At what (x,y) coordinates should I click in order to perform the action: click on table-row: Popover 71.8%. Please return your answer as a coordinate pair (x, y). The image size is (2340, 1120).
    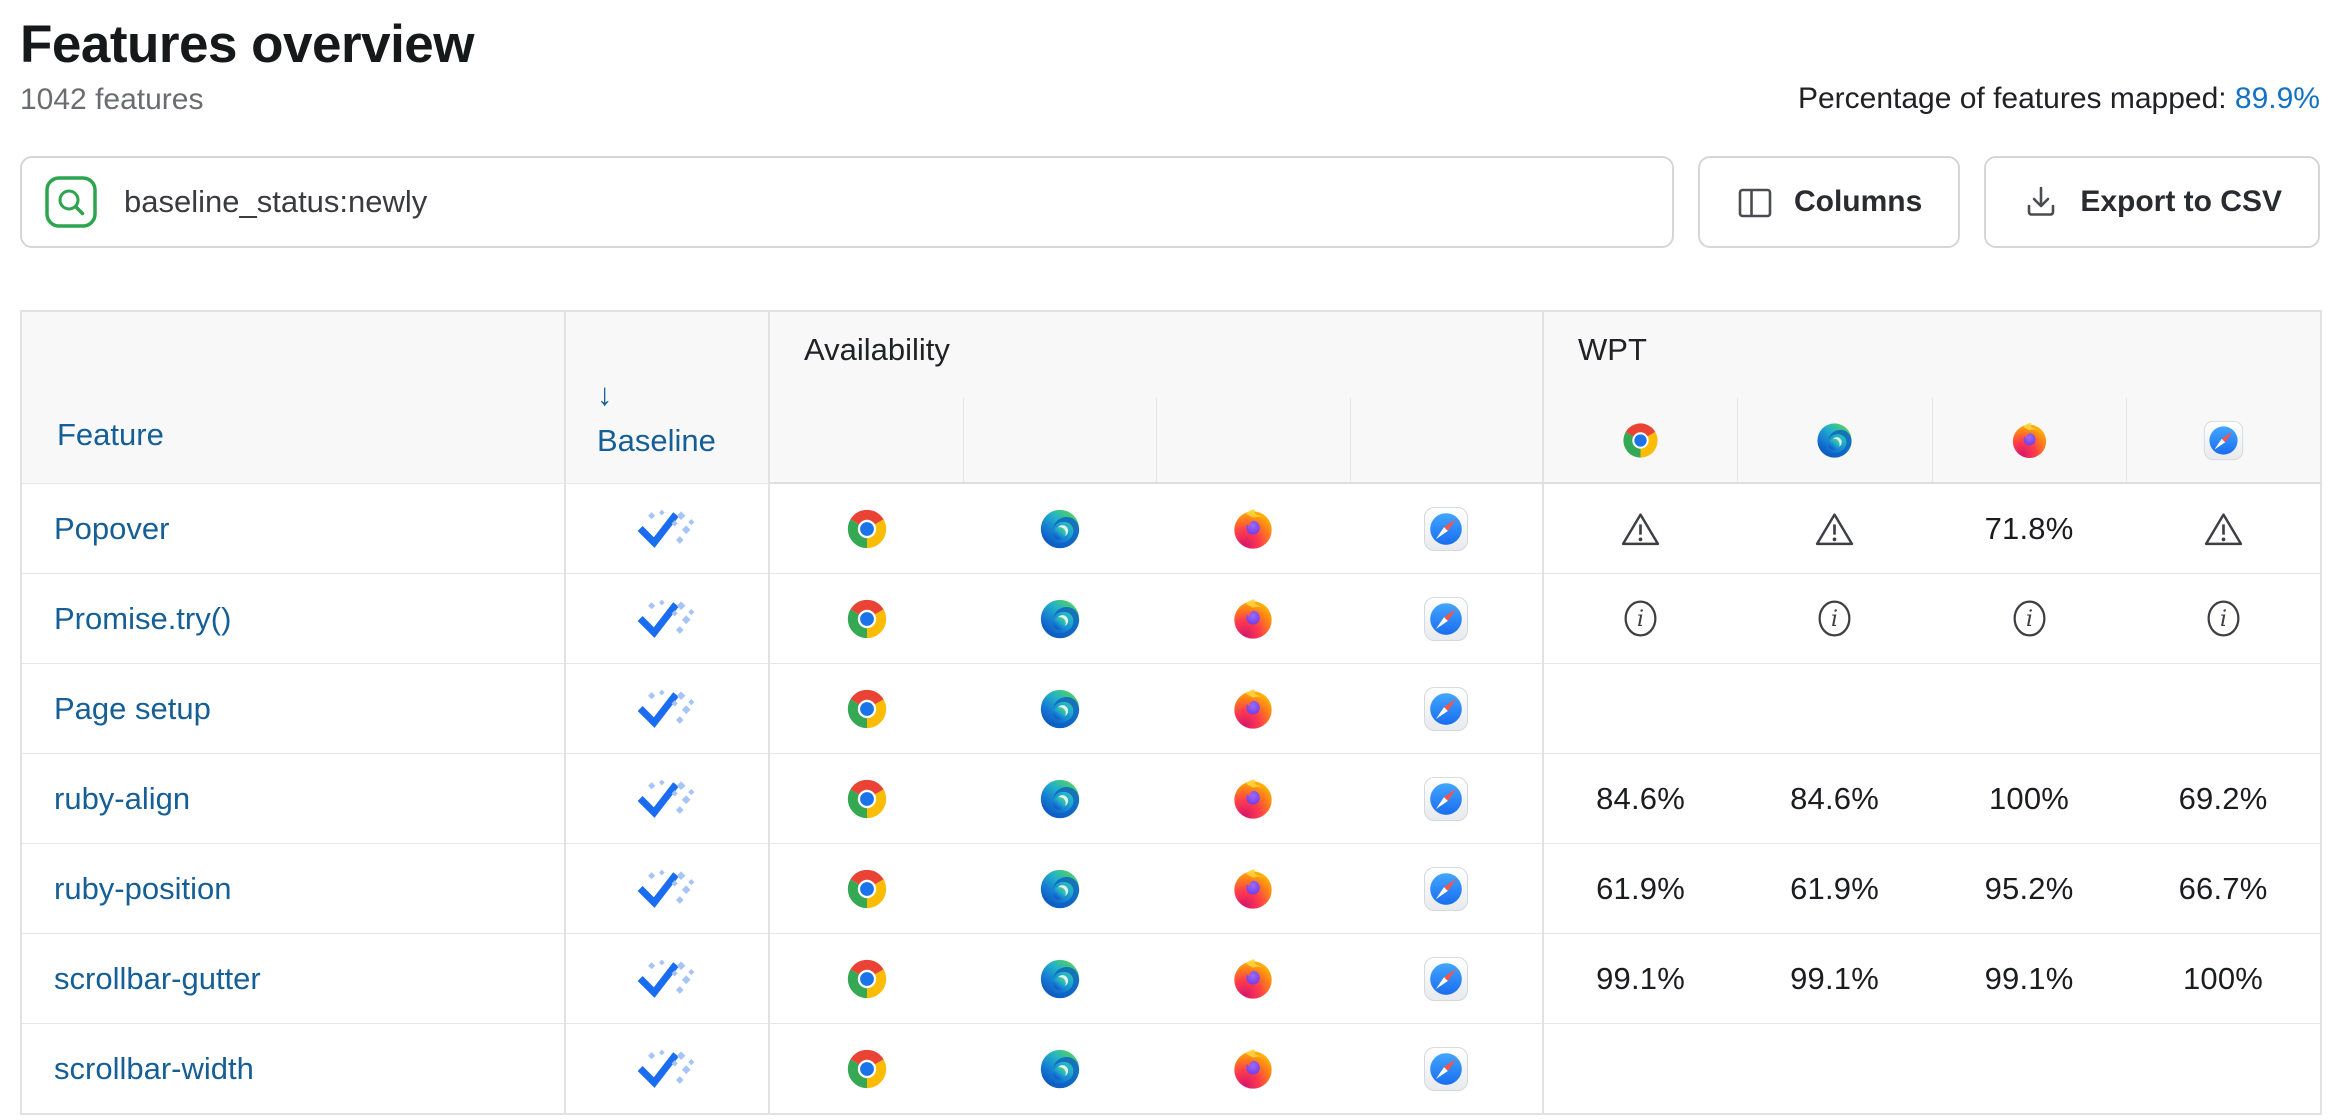
    Looking at the image, I should click on (1171, 528).